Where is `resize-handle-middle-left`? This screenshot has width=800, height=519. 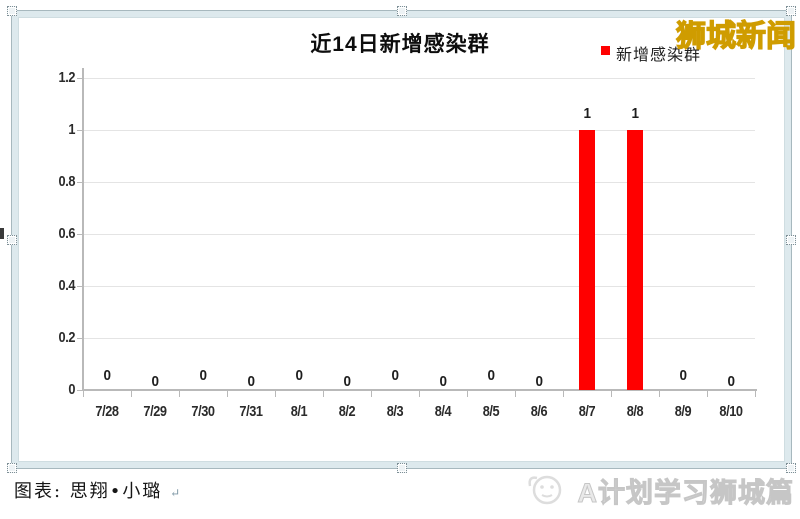 resize-handle-middle-left is located at coordinates (12, 239).